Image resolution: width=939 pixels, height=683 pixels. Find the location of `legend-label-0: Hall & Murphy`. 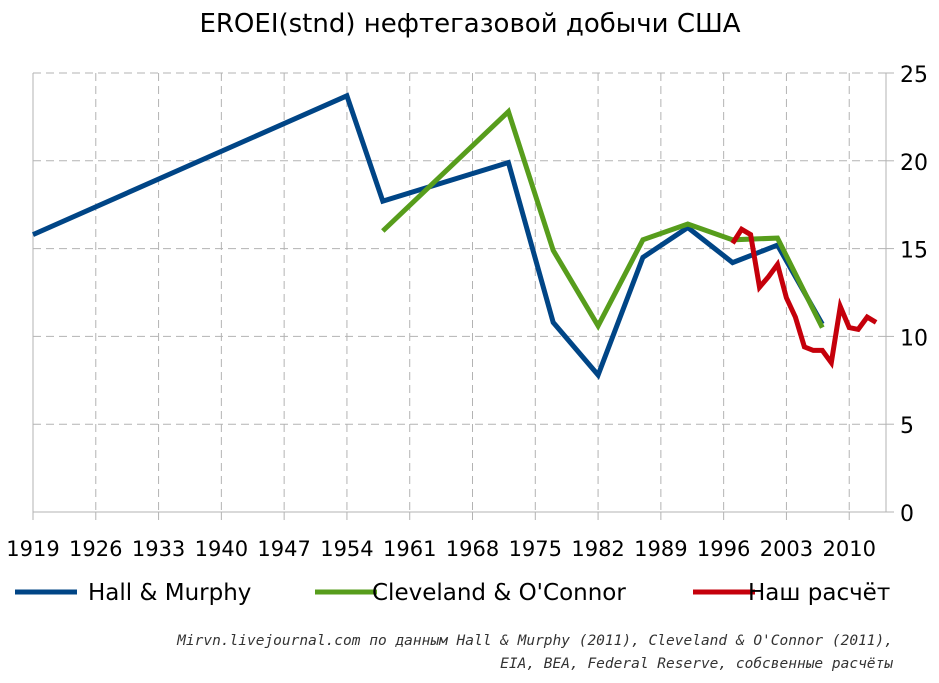

legend-label-0: Hall & Murphy is located at coordinates (169, 593).